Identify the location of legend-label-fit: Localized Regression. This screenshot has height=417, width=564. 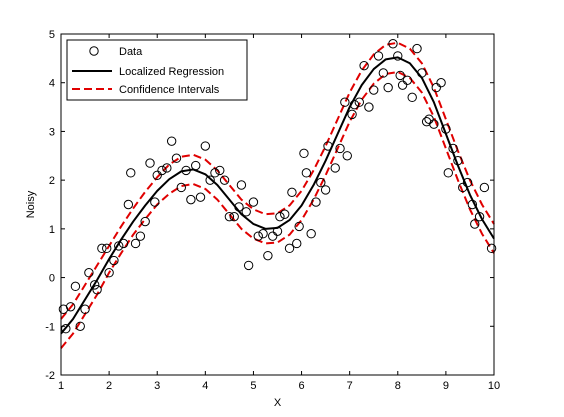
(171, 72).